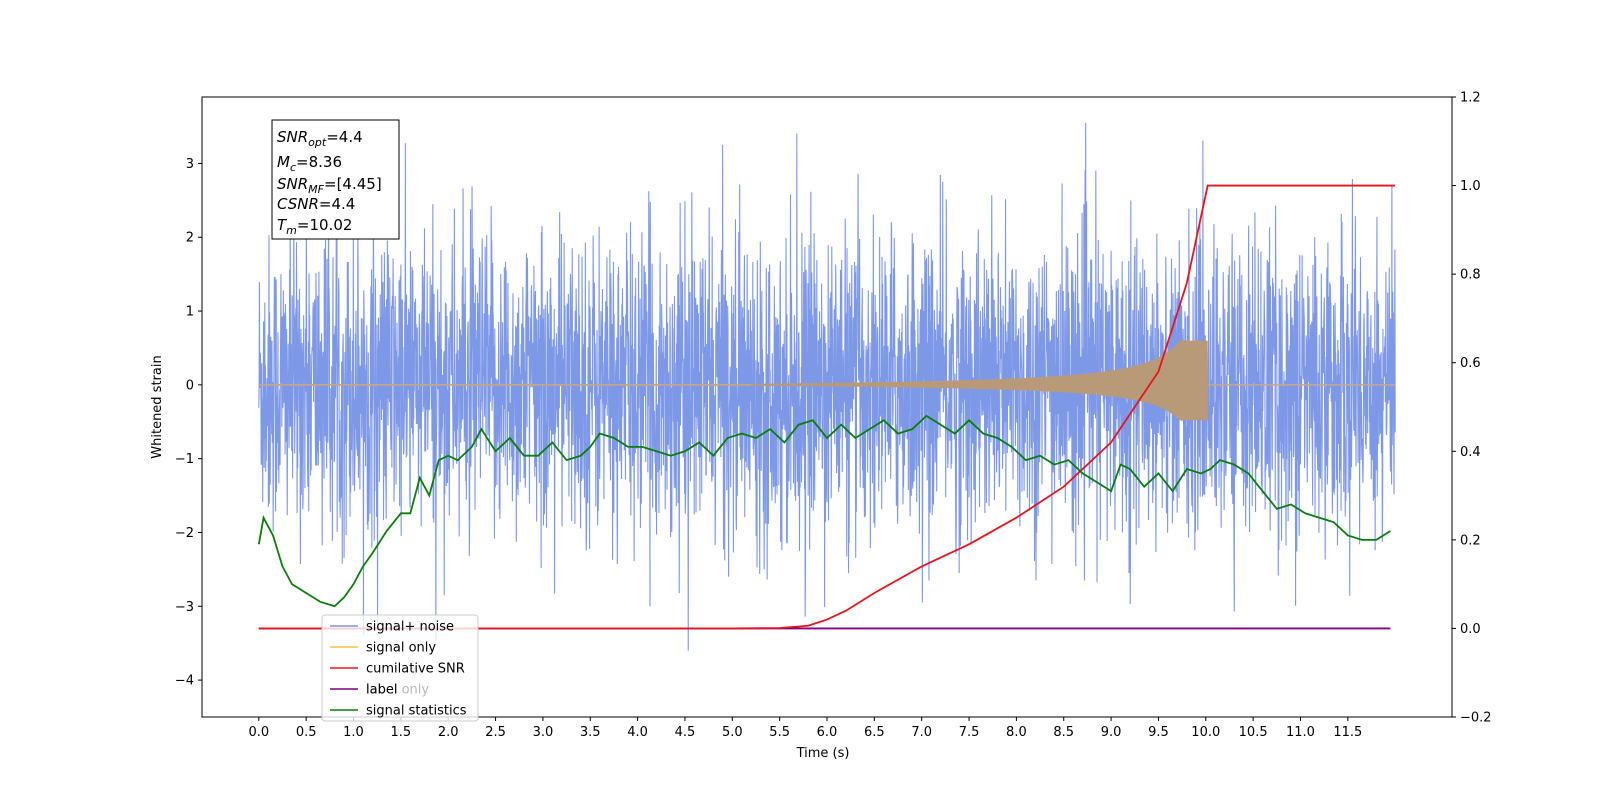 The height and width of the screenshot is (800, 1600). What do you see at coordinates (190, 385) in the screenshot?
I see `y-left-tick-label: 0` at bounding box center [190, 385].